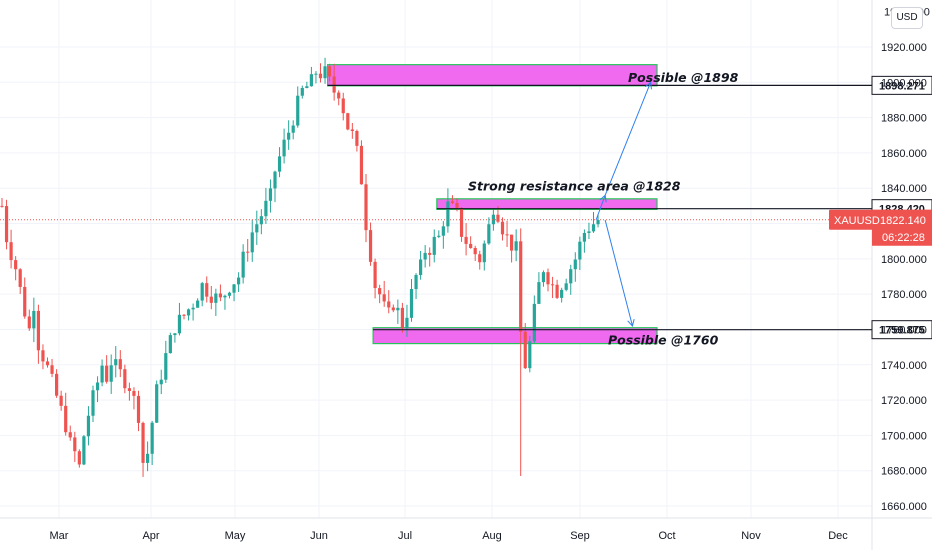 This screenshot has width=932, height=550. What do you see at coordinates (907, 18) in the screenshot?
I see `currency-button: USD` at bounding box center [907, 18].